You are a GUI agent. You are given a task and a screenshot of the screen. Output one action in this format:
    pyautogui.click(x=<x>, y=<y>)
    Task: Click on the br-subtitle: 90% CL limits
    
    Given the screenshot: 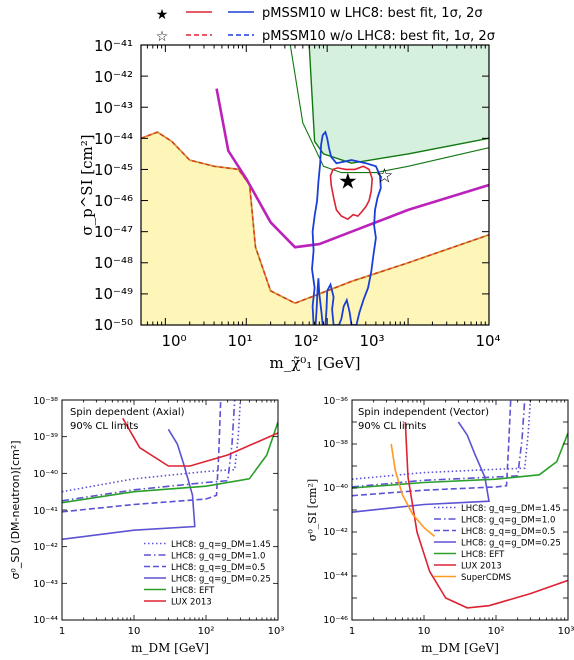 What is the action you would take?
    pyautogui.click(x=392, y=426)
    